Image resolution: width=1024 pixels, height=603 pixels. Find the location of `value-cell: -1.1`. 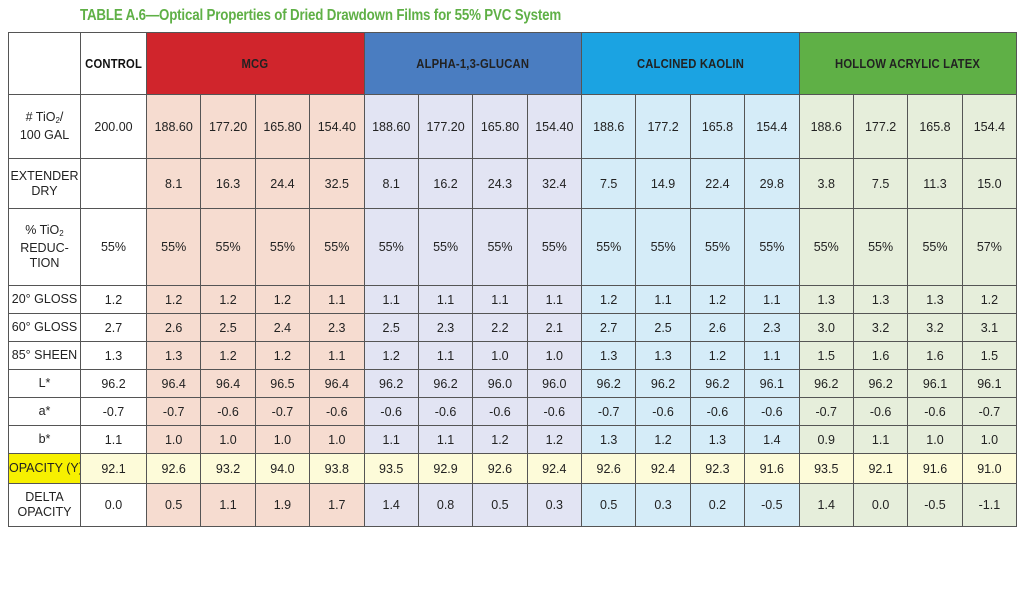

value-cell: -1.1 is located at coordinates (989, 505).